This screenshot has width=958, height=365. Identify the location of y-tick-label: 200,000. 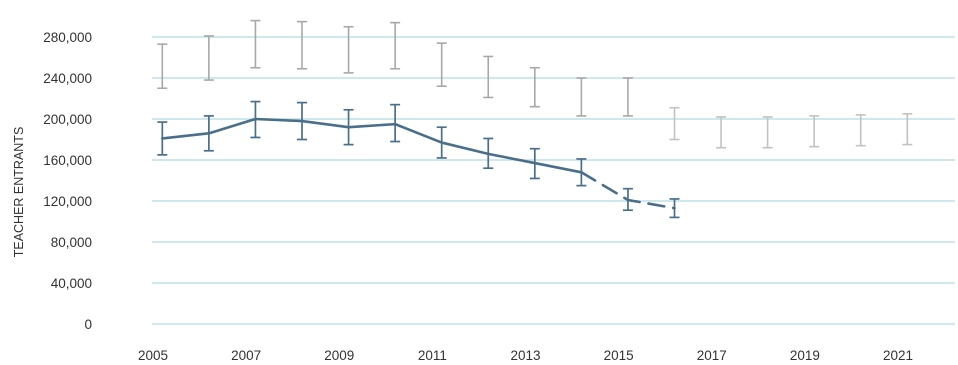
(67, 119).